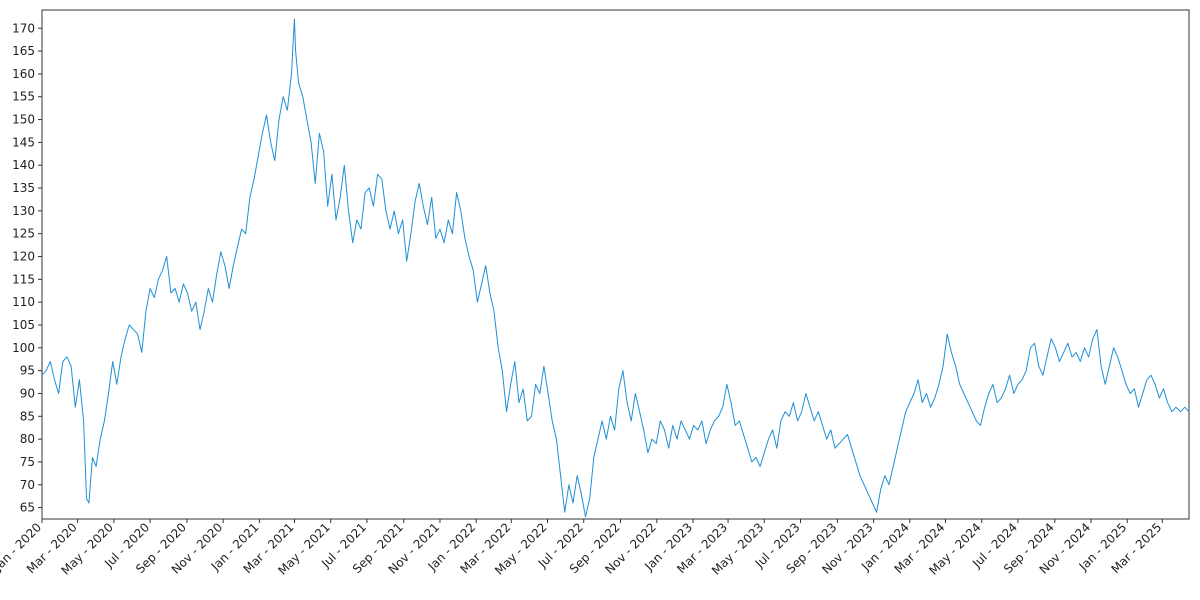 The image size is (1200, 600). What do you see at coordinates (27, 462) in the screenshot?
I see `y-tick-label: 75` at bounding box center [27, 462].